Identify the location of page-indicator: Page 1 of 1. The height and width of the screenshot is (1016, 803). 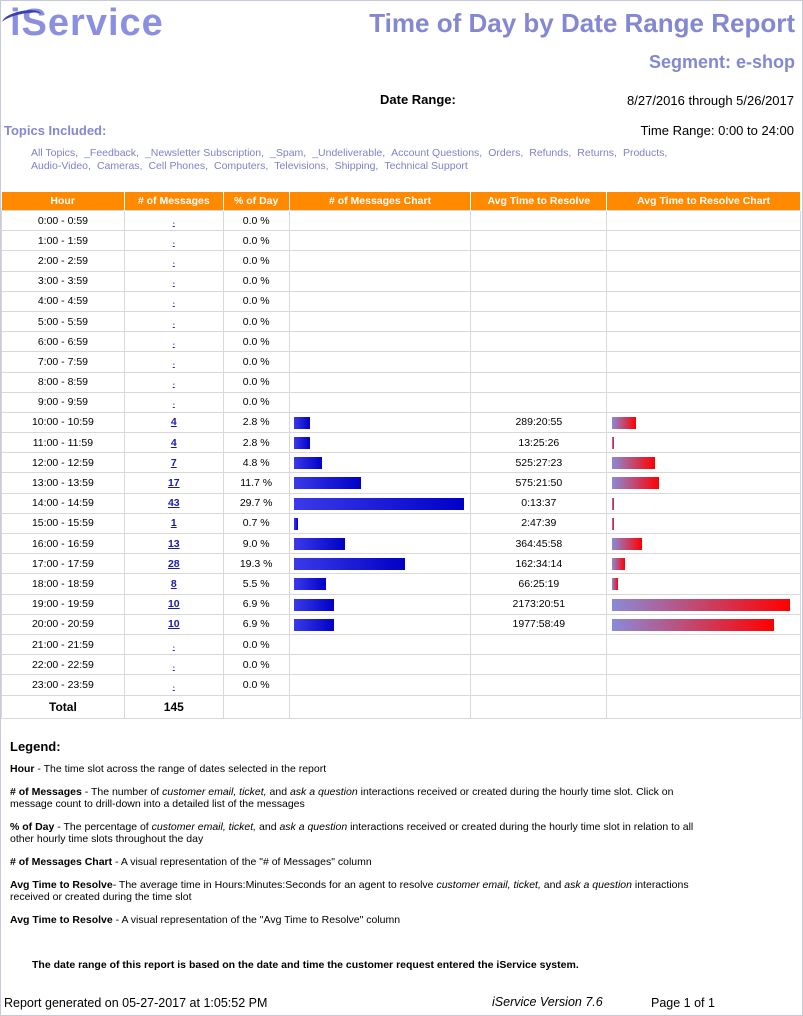
(683, 1003).